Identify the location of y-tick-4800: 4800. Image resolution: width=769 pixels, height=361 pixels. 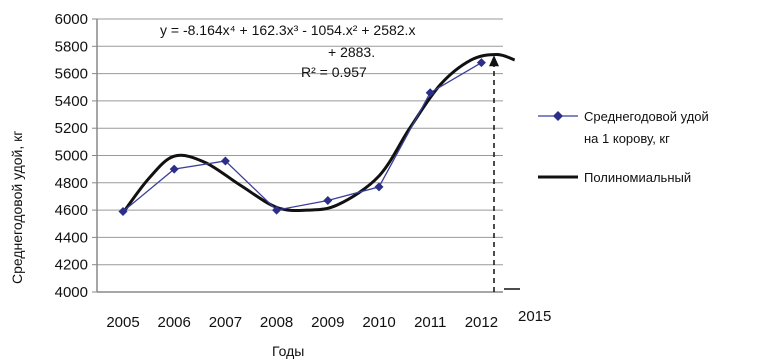
(71, 183).